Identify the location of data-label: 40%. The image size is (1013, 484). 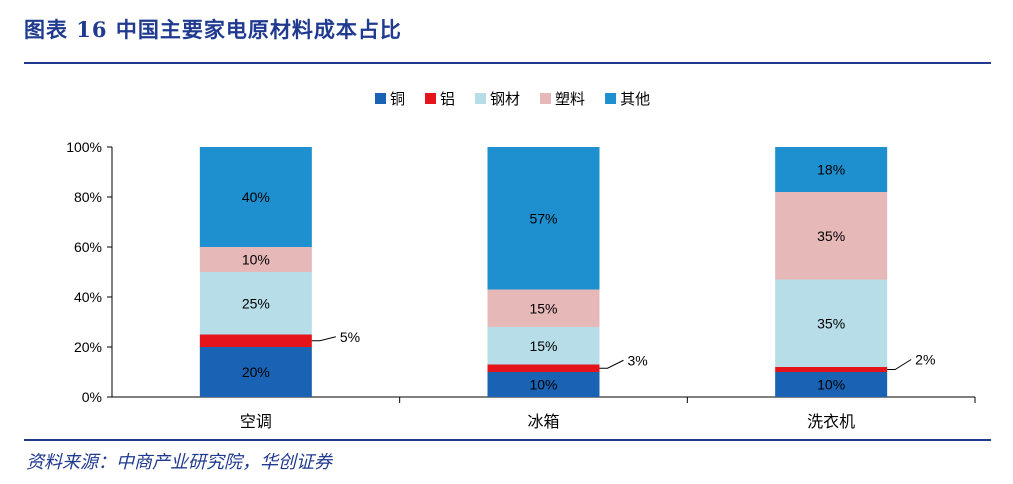
(256, 197).